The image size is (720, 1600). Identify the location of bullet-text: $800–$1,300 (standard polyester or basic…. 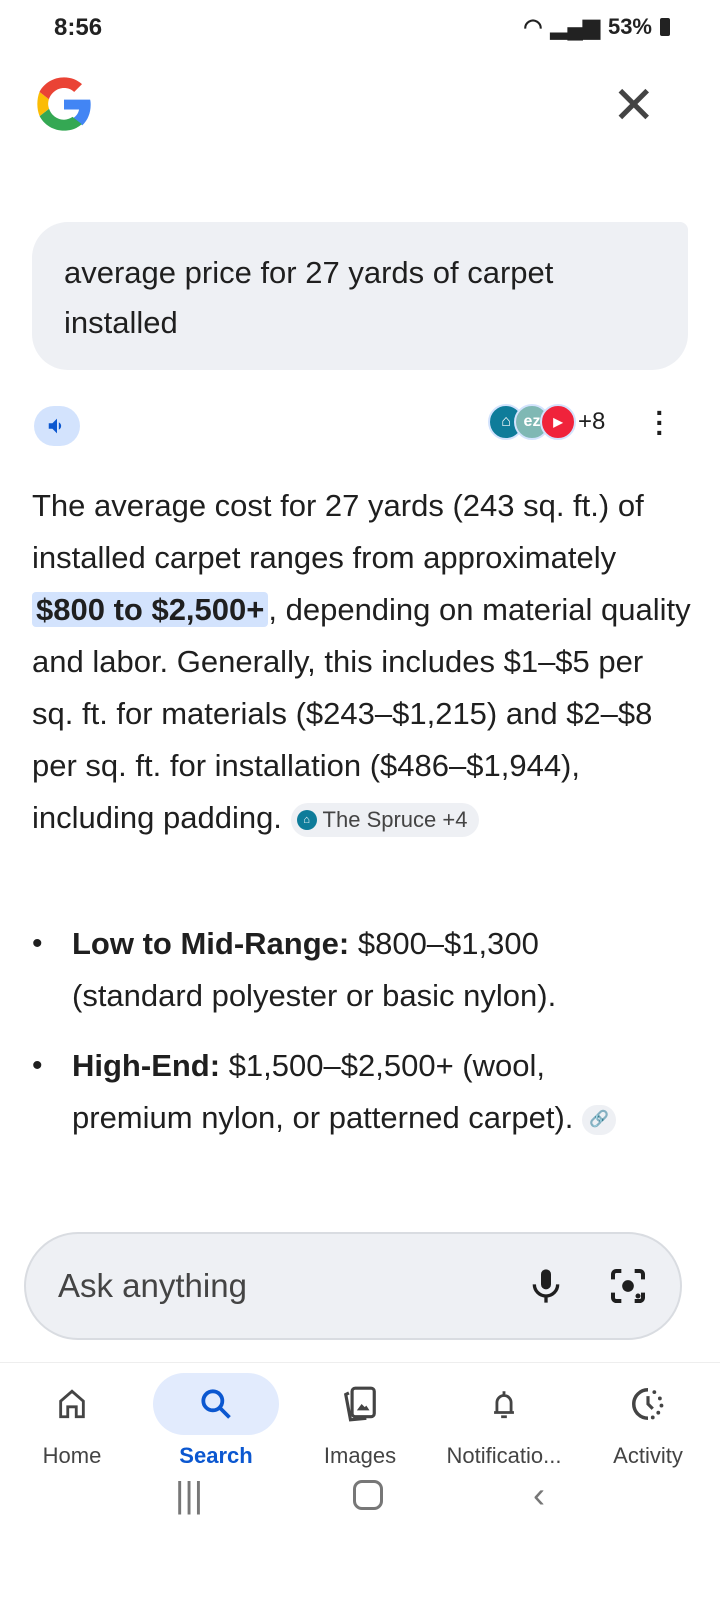
(314, 969).